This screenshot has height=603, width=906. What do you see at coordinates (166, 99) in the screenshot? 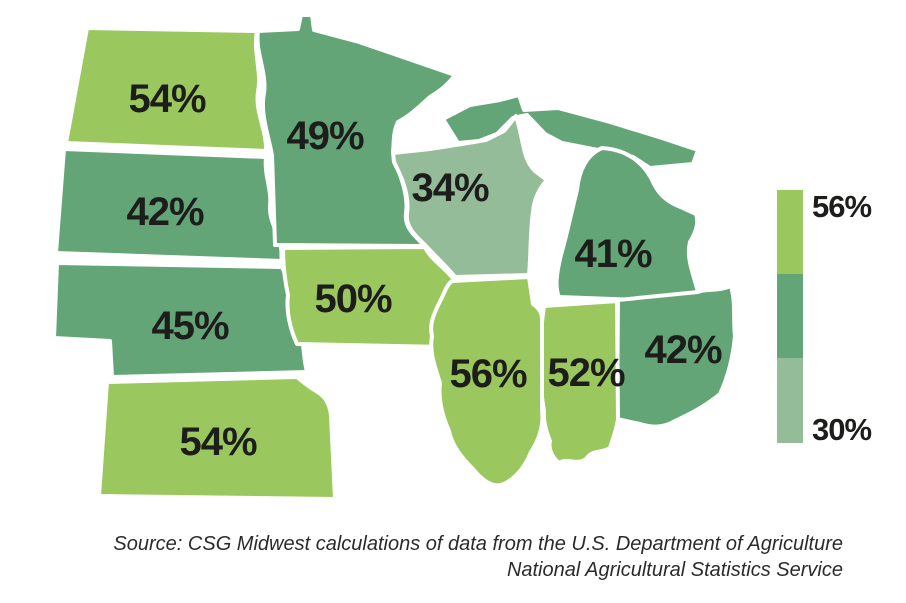
I see `state-label-north-dakota: 54%` at bounding box center [166, 99].